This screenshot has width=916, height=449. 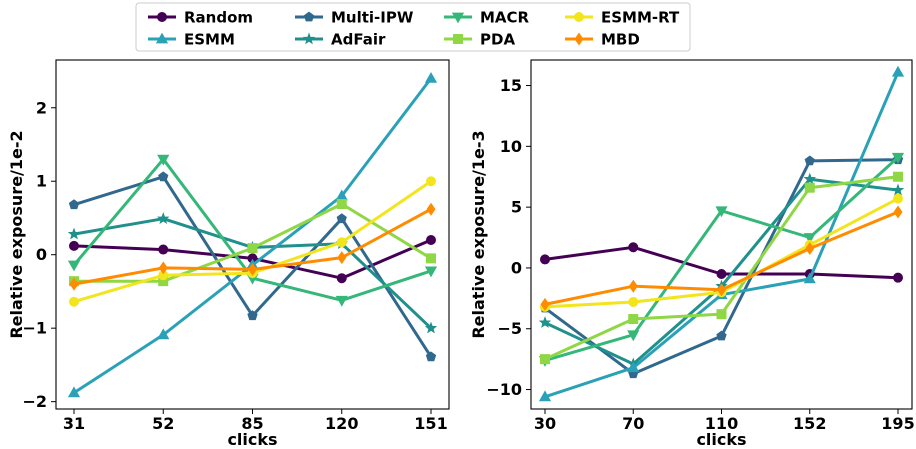 I want to click on legend-frame, so click(x=413, y=27).